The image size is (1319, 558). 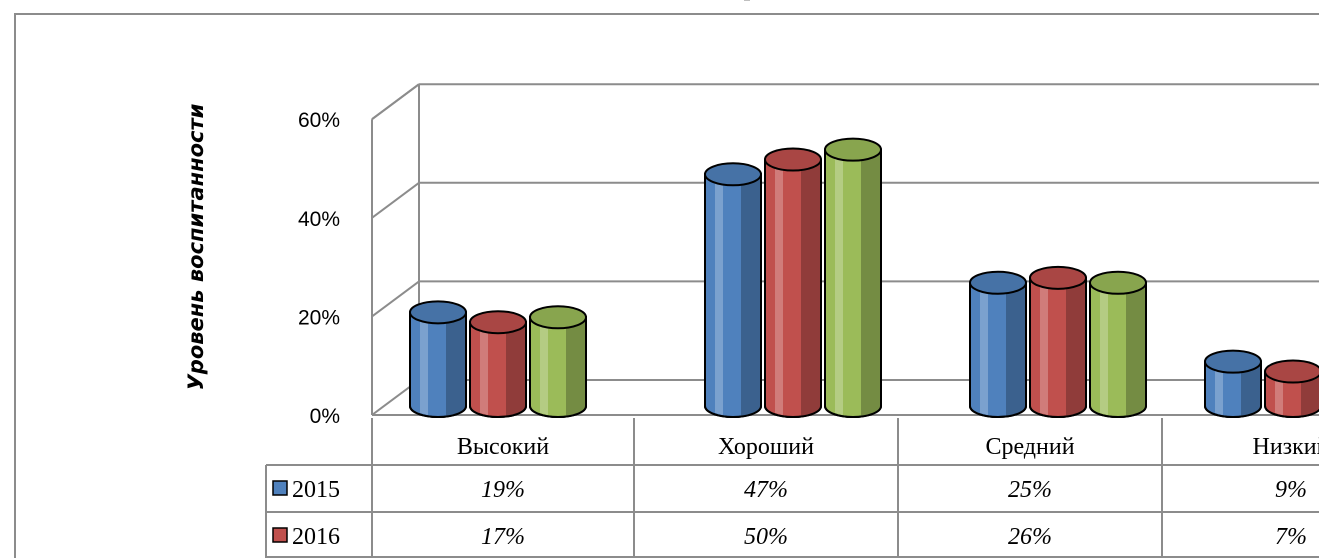 What do you see at coordinates (319, 120) in the screenshot?
I see `y-tick-label: 60%` at bounding box center [319, 120].